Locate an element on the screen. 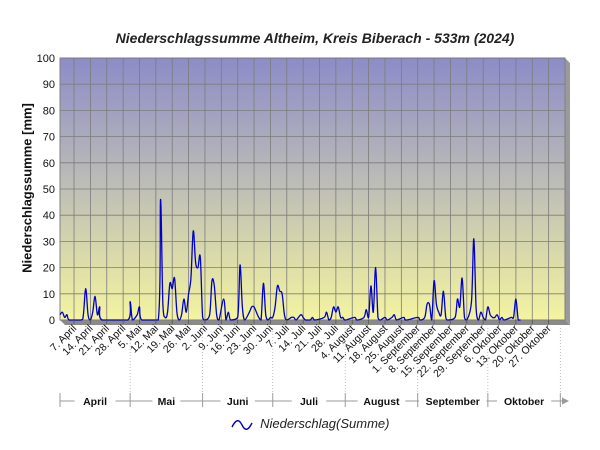  plot-bottom-wall is located at coordinates (315, 322).